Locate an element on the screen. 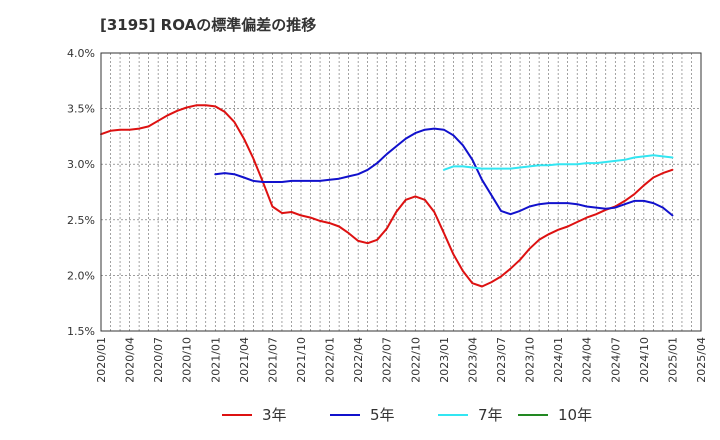 The height and width of the screenshot is (440, 720). x-tick-label: 2023/01 is located at coordinates (444, 360).